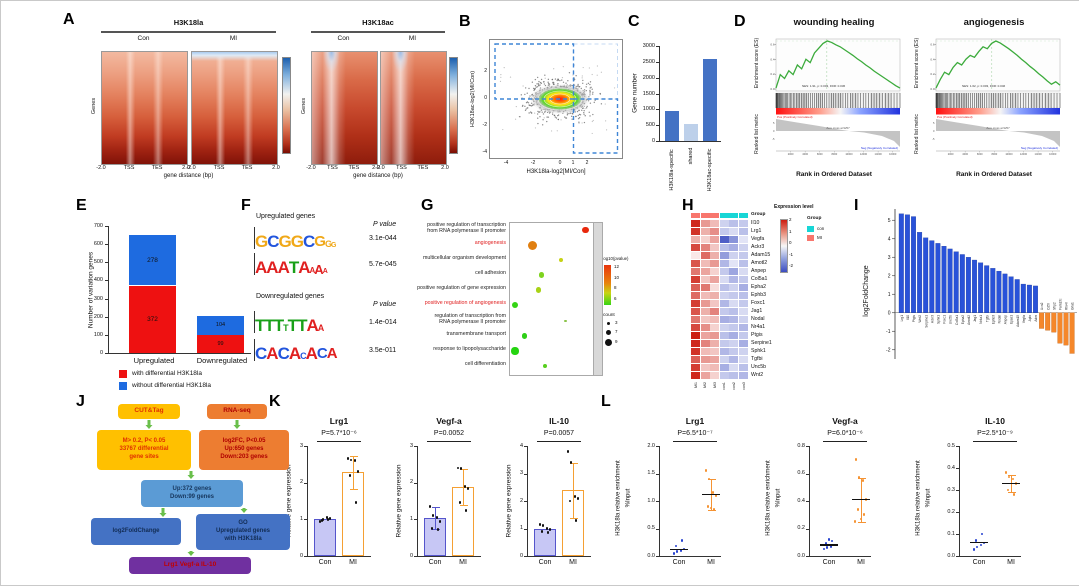 The image size is (1079, 586). What do you see at coordinates (615, 298) in the screenshot?
I see `go-legend-color-tick: 6` at bounding box center [615, 298].